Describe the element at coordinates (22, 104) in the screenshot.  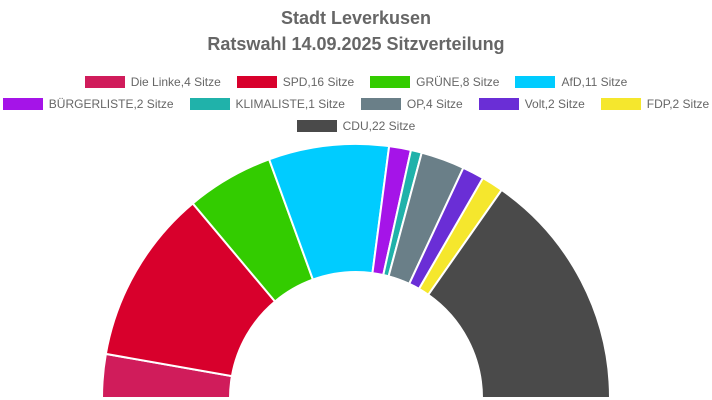
I see `legend-swatch-b-rgerliste` at that location.